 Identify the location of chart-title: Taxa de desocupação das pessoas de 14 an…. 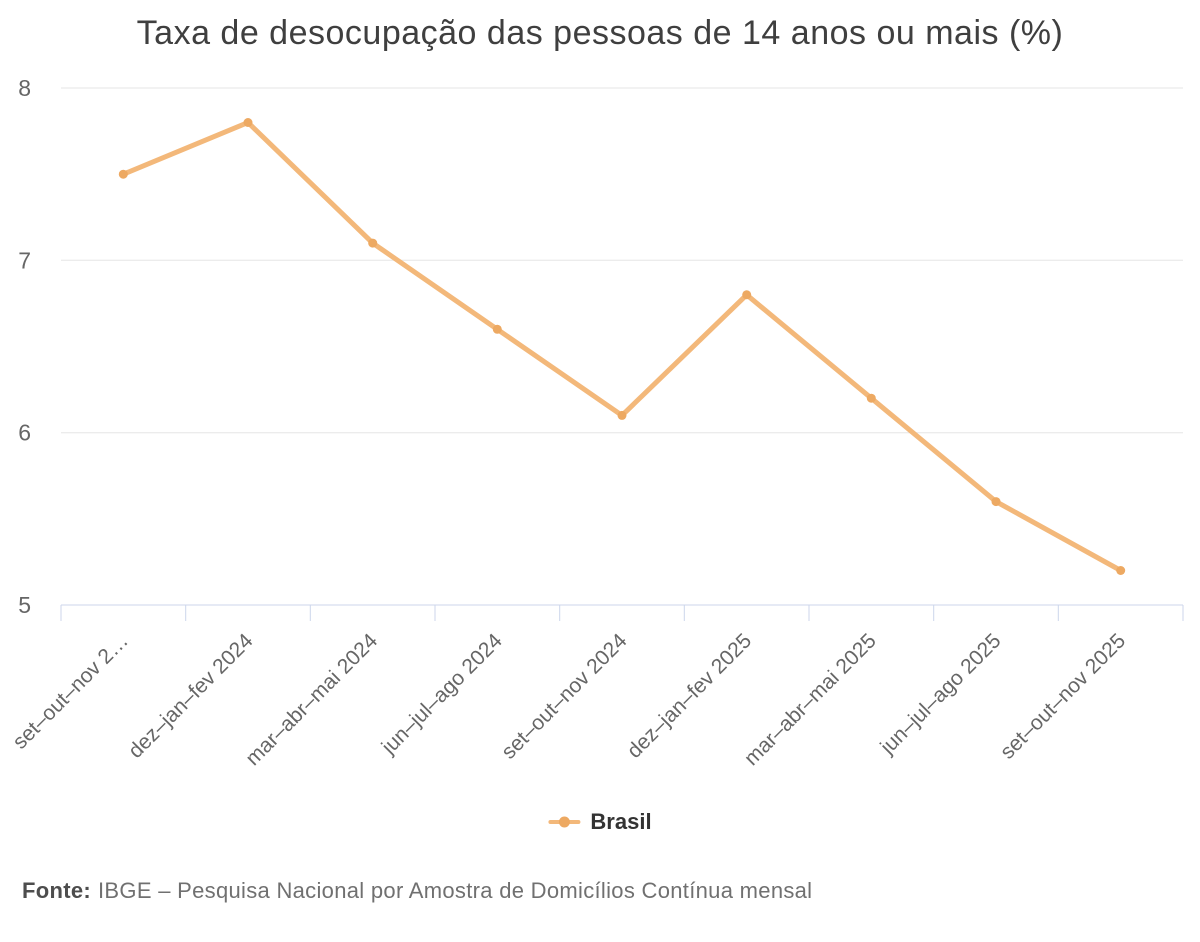
(600, 33).